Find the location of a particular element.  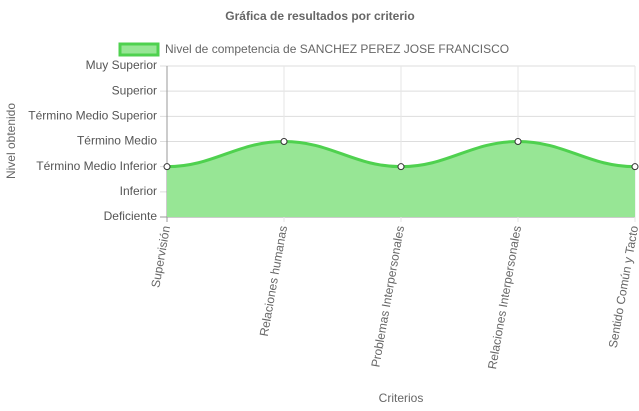

legend-swatch is located at coordinates (139, 49).